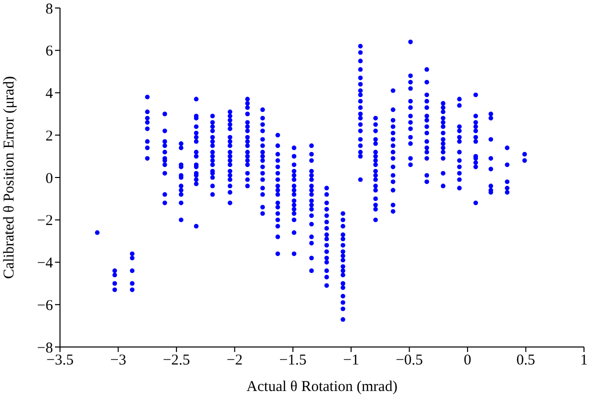 This screenshot has width=594, height=407. What do you see at coordinates (526, 360) in the screenshot?
I see `x-tick-label: 0.5` at bounding box center [526, 360].